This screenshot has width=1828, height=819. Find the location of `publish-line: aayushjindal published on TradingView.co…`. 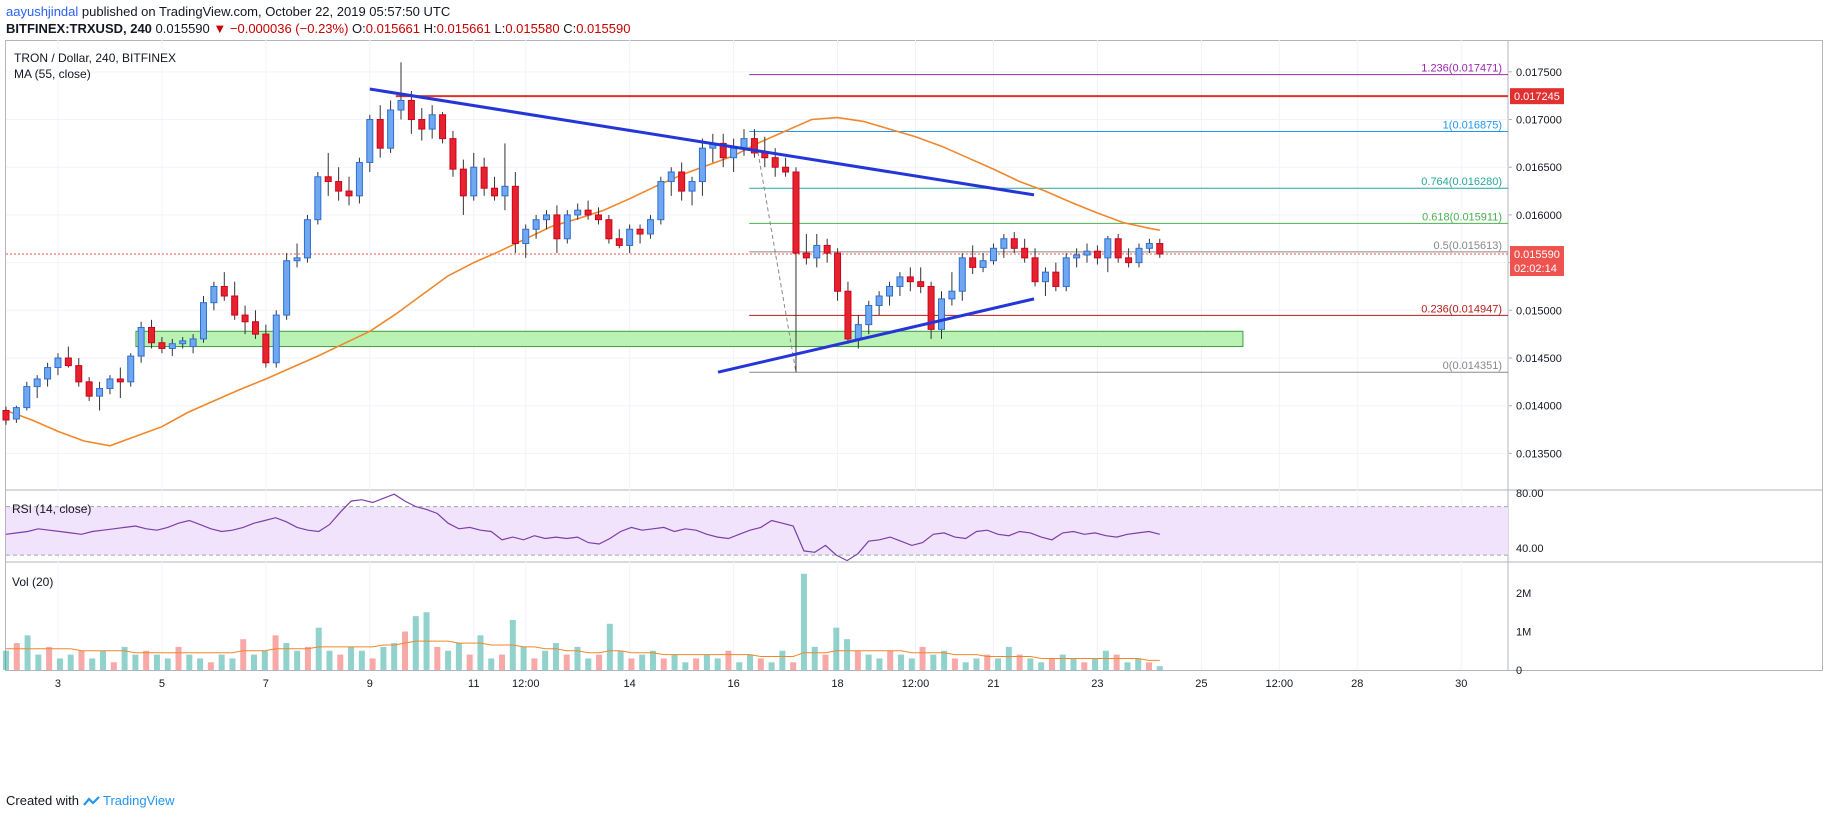

publish-line: aayushjindal published on TradingView.co… is located at coordinates (228, 11).